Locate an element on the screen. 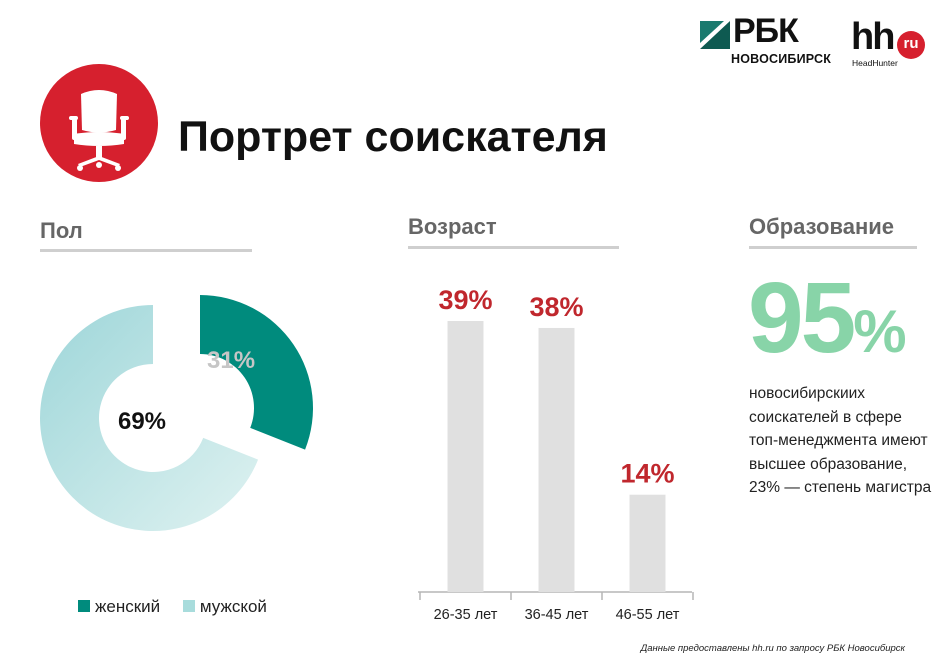 This screenshot has height=668, width=945. donut-label-female: 31% is located at coordinates (231, 360).